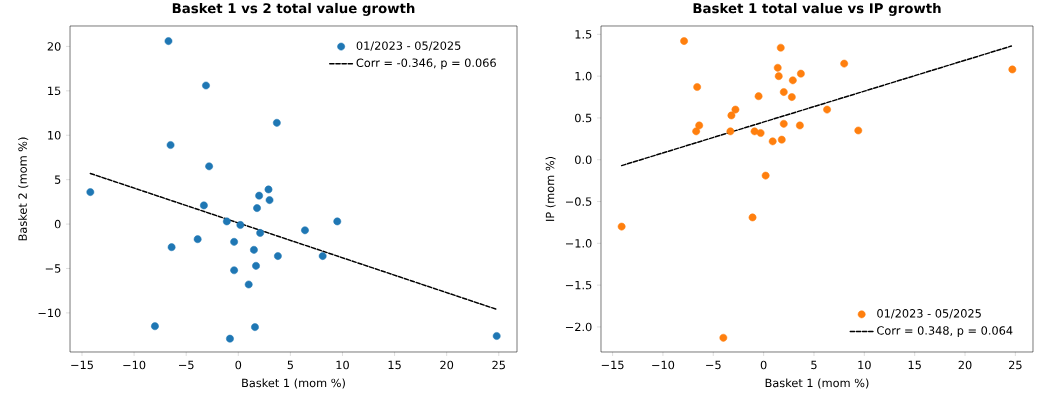 The image size is (1040, 407). Describe the element at coordinates (578, 285) in the screenshot. I see `y-tick-label: −1.5` at that location.